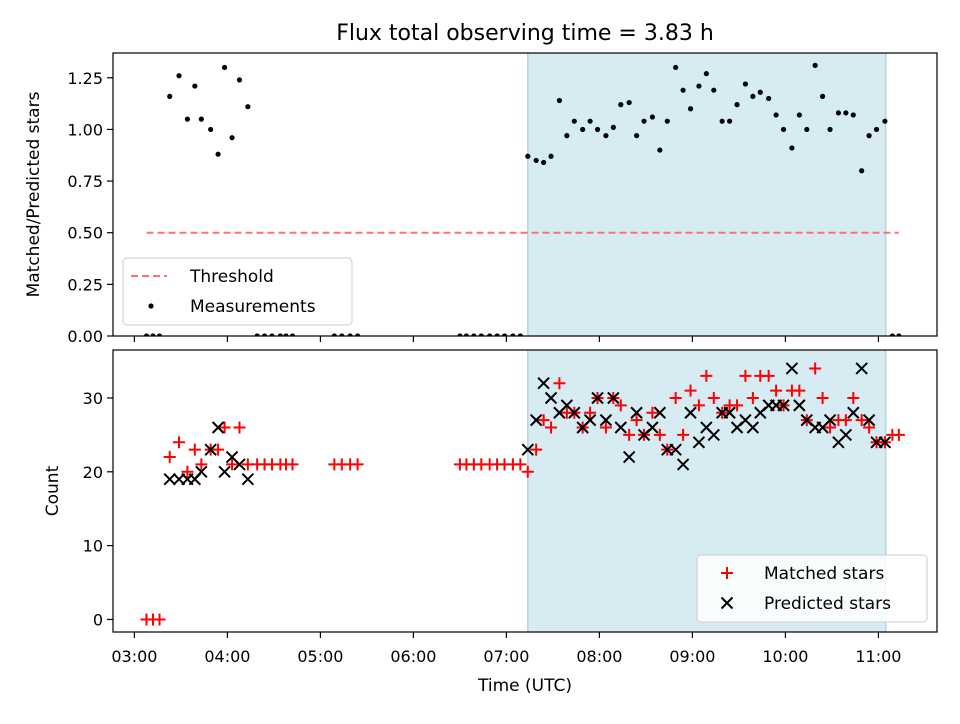  What do you see at coordinates (98, 619) in the screenshot?
I see `y-tick-label: 0` at bounding box center [98, 619].